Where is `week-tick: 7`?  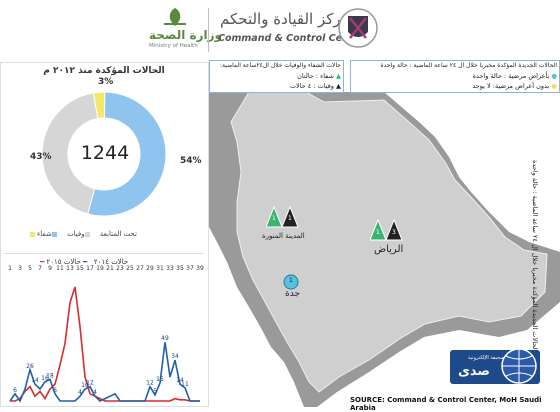 week-tick: 7 is located at coordinates (40, 268).